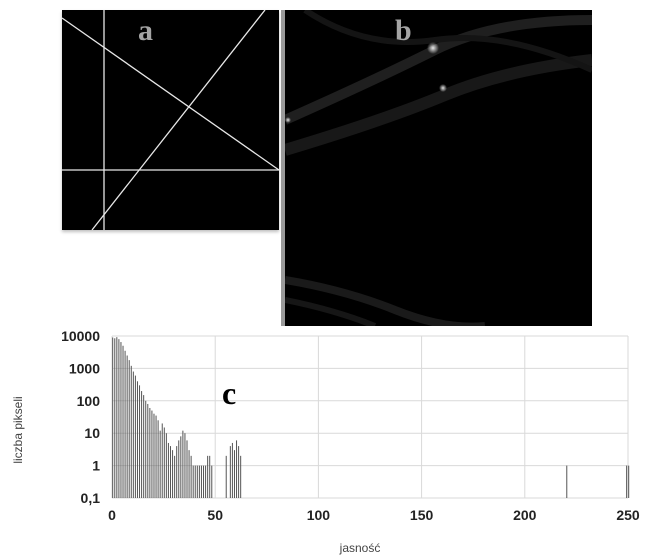 The height and width of the screenshot is (555, 645). What do you see at coordinates (360, 548) in the screenshot?
I see `x-axis-label: jasność` at bounding box center [360, 548].